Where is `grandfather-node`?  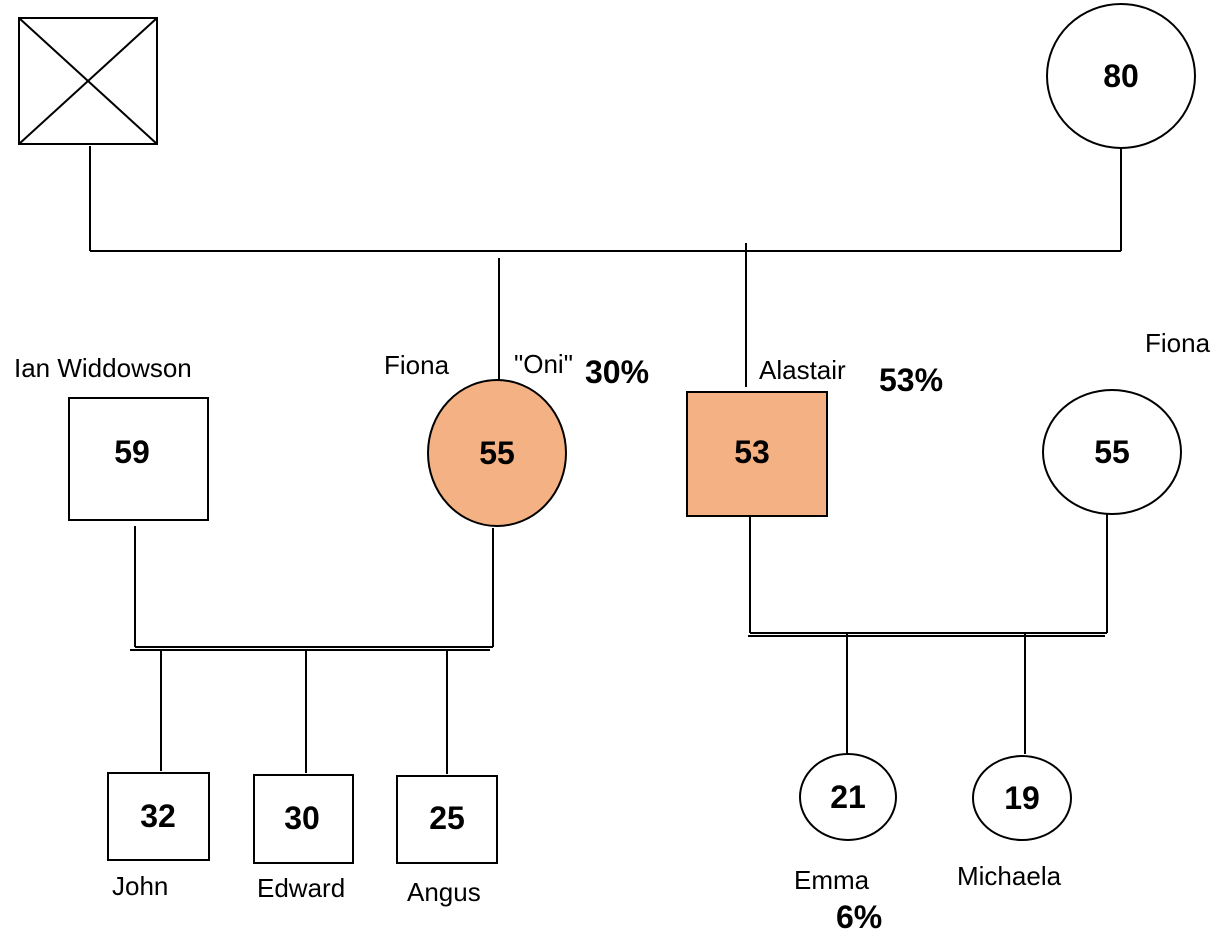 grandfather-node is located at coordinates (88, 81).